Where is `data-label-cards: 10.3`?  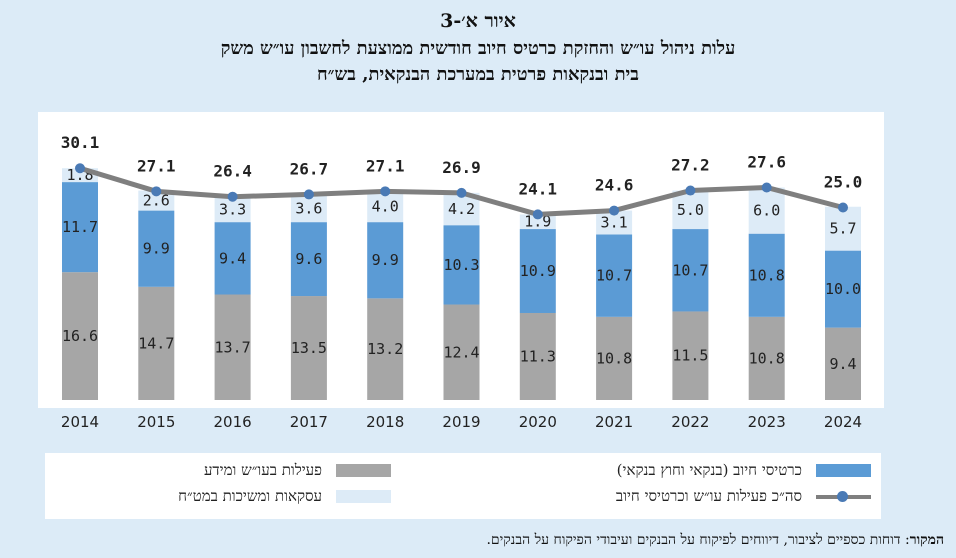 data-label-cards: 10.3 is located at coordinates (461, 265).